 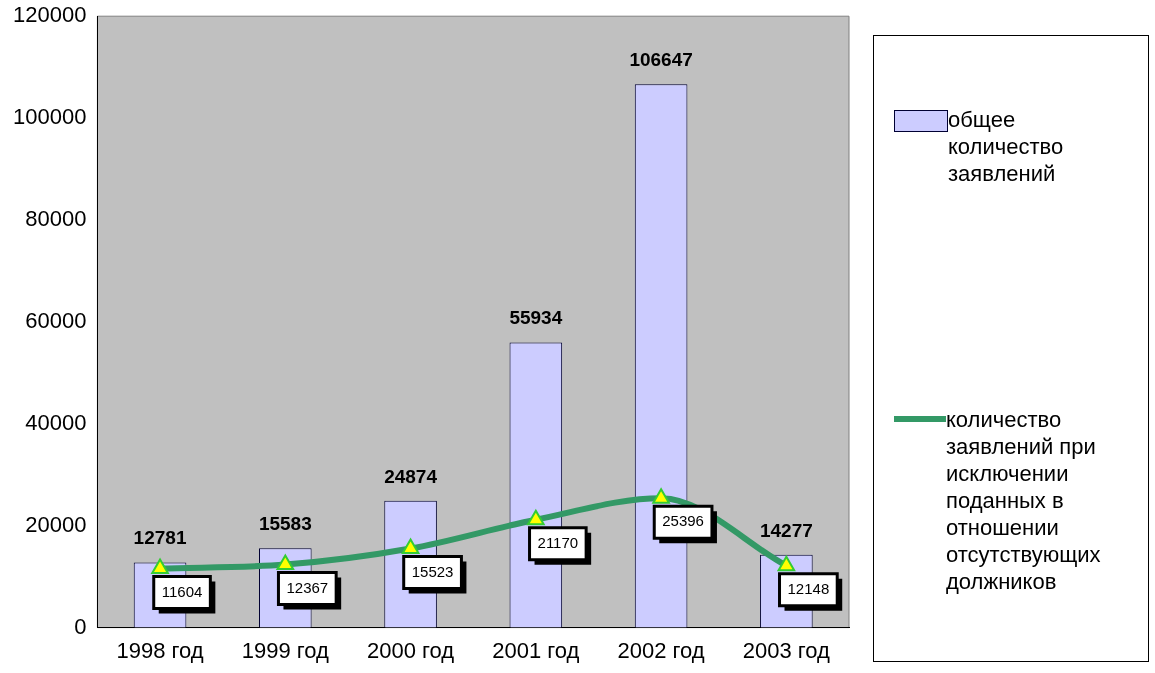 What do you see at coordinates (432, 571) in the screenshot?
I see `data-label: 15523` at bounding box center [432, 571].